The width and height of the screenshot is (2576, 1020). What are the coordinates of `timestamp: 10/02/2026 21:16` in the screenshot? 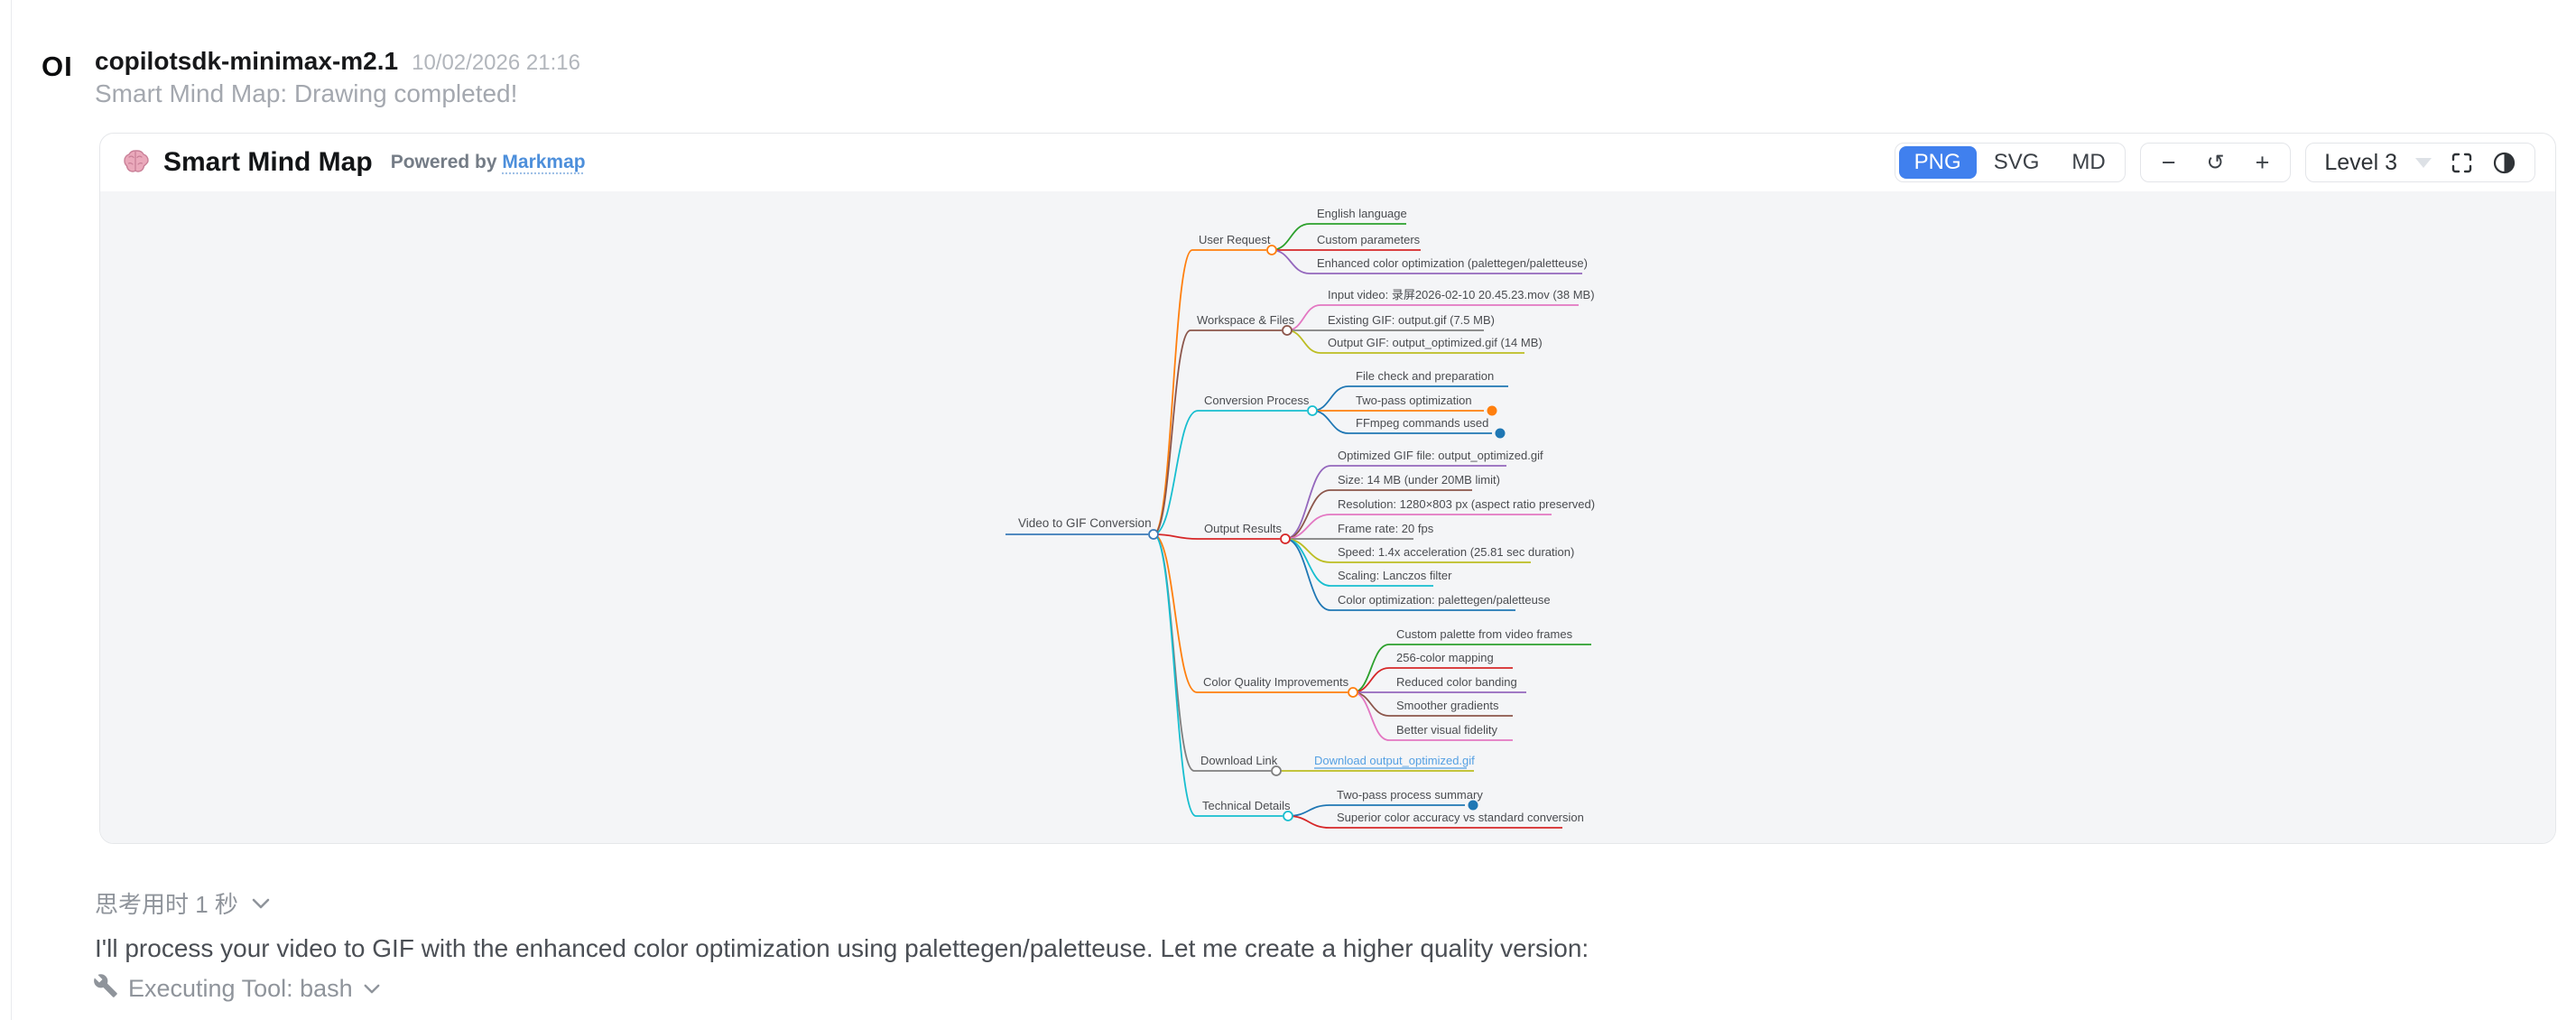 It's located at (496, 63).